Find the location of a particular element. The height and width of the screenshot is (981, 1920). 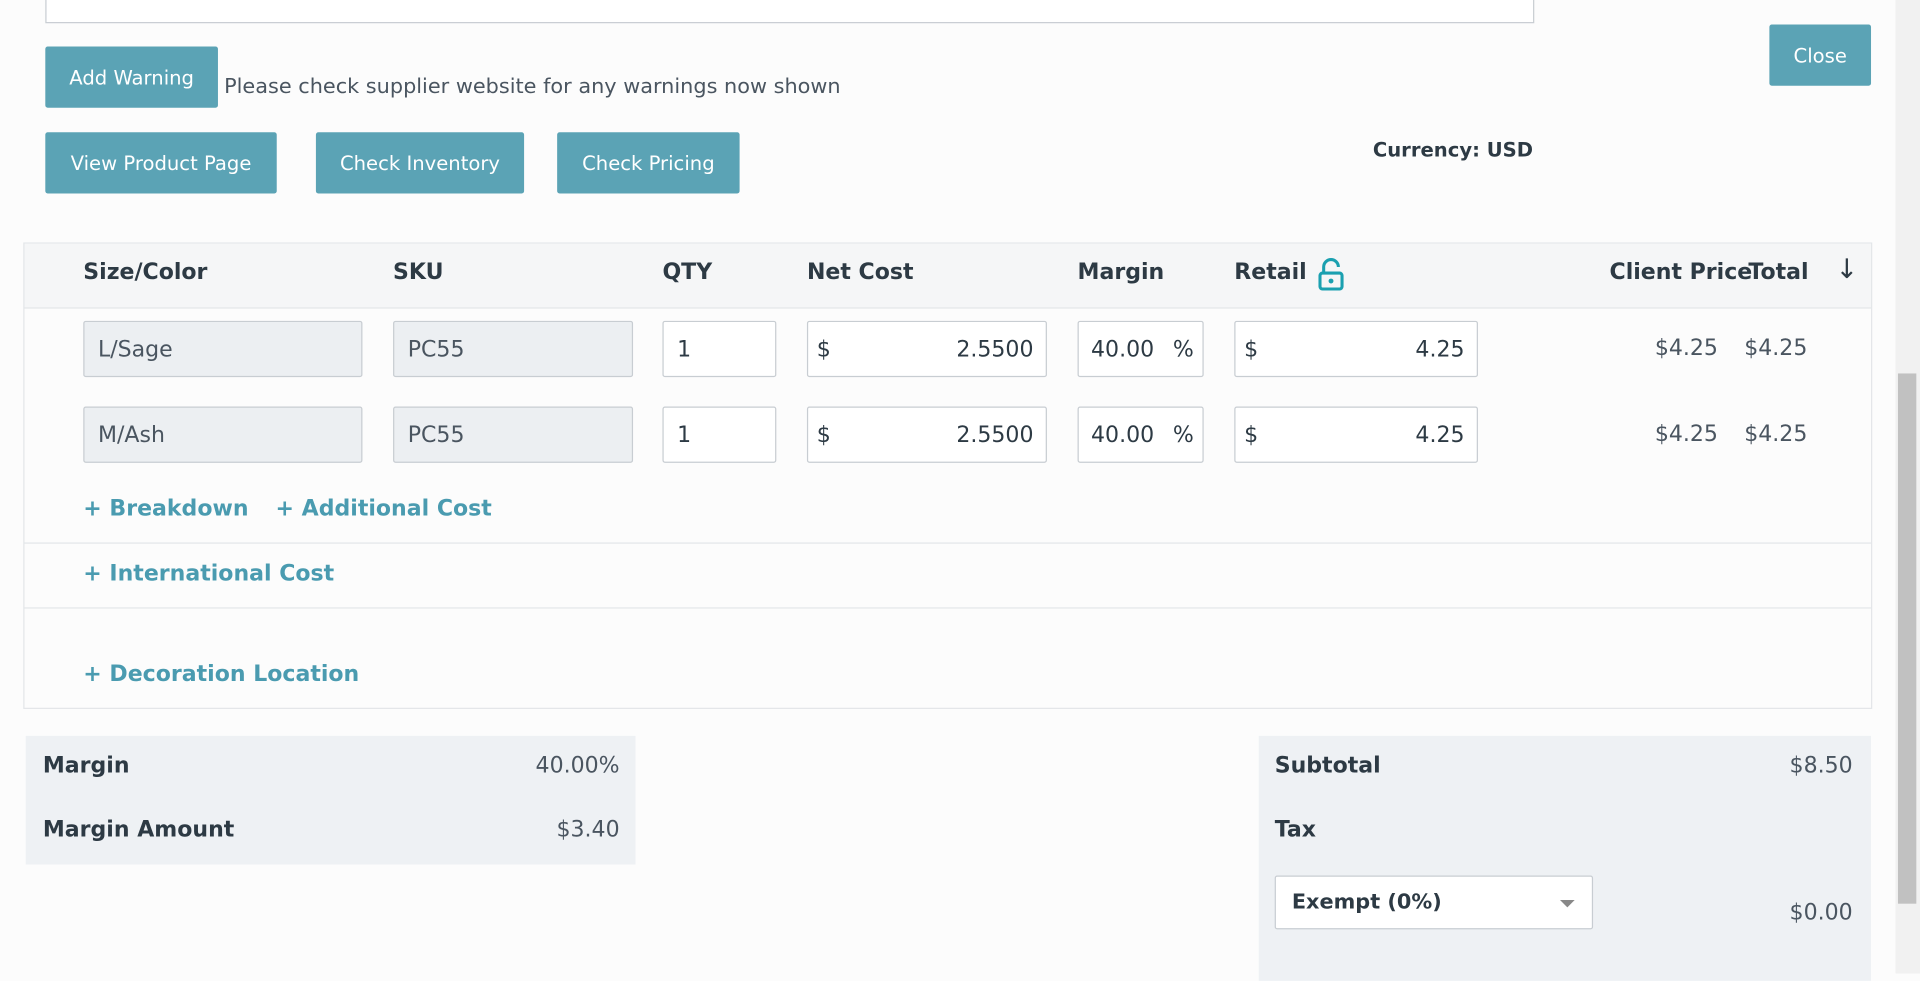

notes-textarea is located at coordinates (790, 12).